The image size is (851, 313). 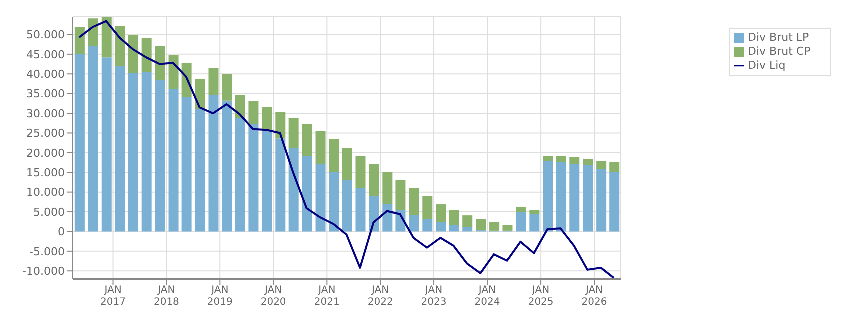 What do you see at coordinates (541, 296) in the screenshot?
I see `x-tick-label: JAN 2025` at bounding box center [541, 296].